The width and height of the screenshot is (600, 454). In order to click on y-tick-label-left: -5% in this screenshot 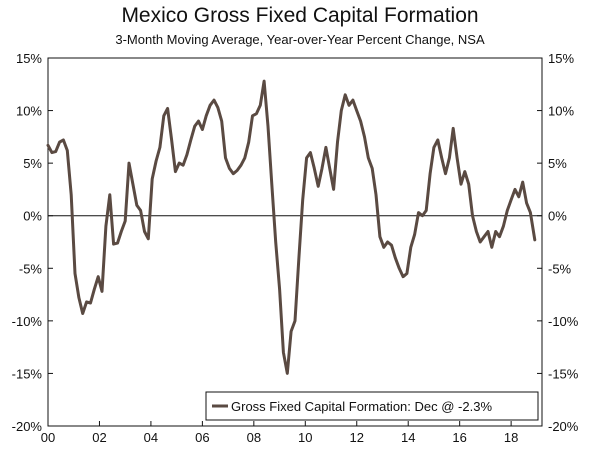, I will do `click(31, 268)`.